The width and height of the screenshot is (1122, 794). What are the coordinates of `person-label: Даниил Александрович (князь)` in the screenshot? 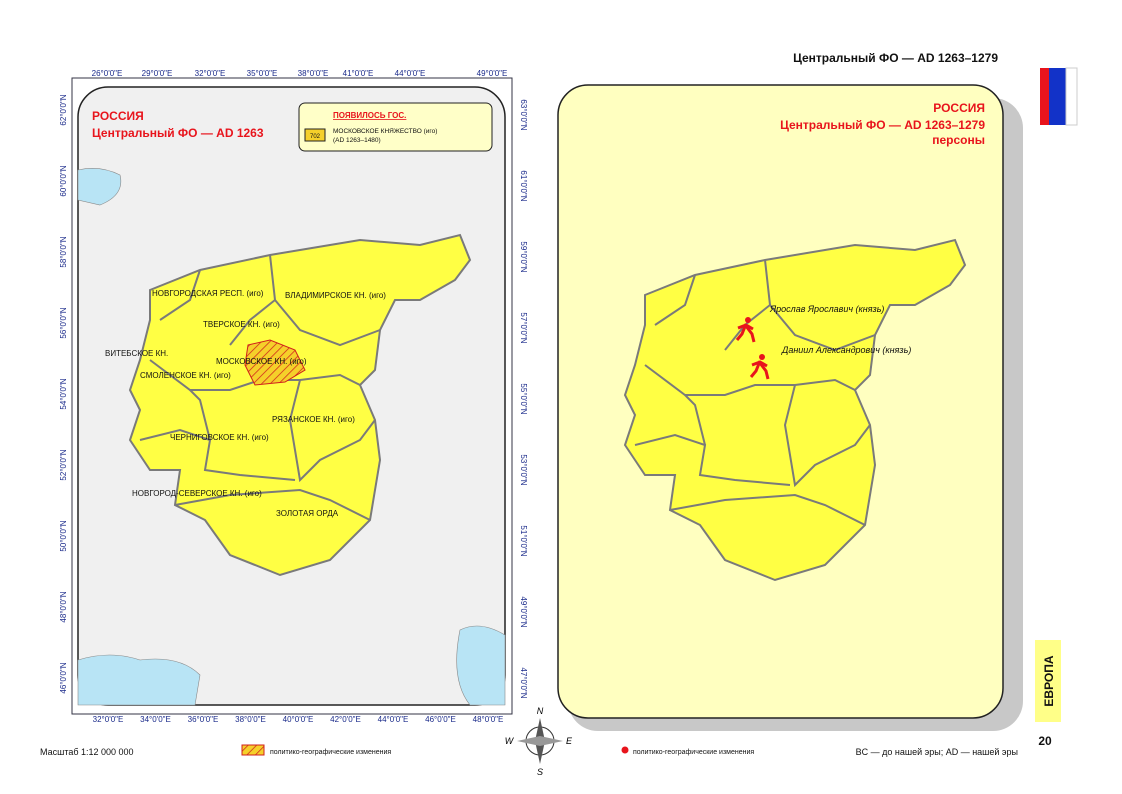 It's located at (846, 350).